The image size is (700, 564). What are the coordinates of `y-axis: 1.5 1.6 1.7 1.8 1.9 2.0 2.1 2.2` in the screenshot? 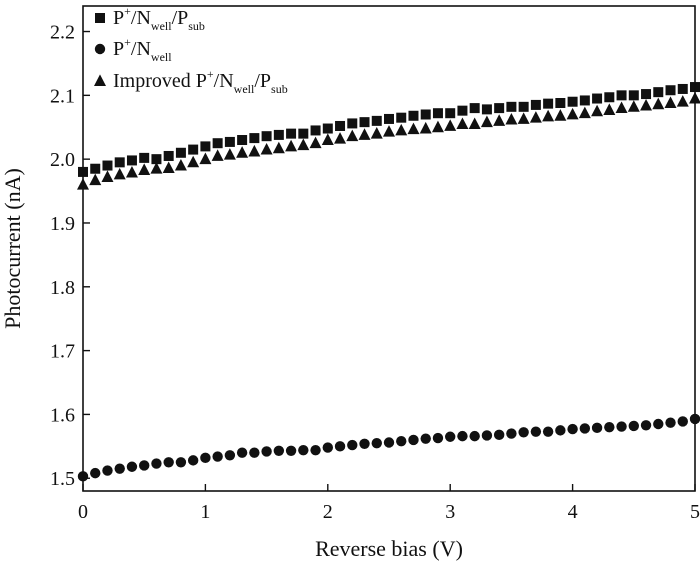 It's located at (70, 256).